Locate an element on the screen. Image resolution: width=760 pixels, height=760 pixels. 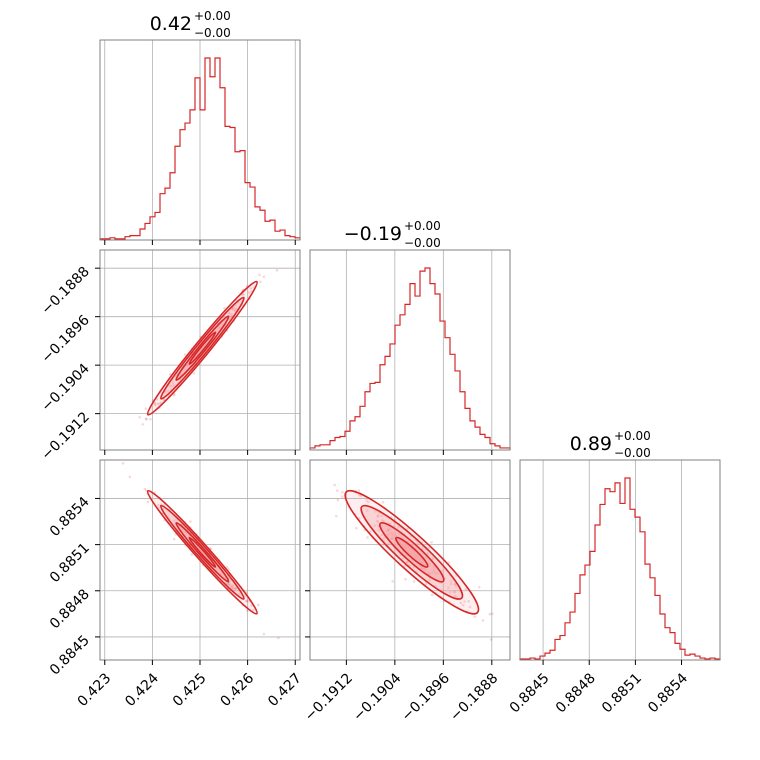
title-value-2: 0.89 is located at coordinates (591, 444).